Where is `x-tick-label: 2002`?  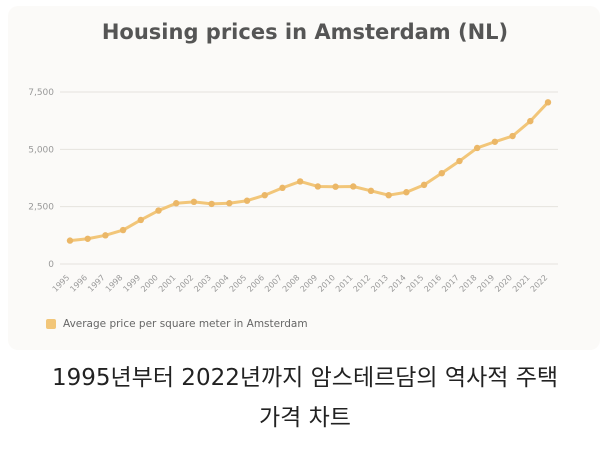
x-tick-label: 2002 is located at coordinates (185, 283).